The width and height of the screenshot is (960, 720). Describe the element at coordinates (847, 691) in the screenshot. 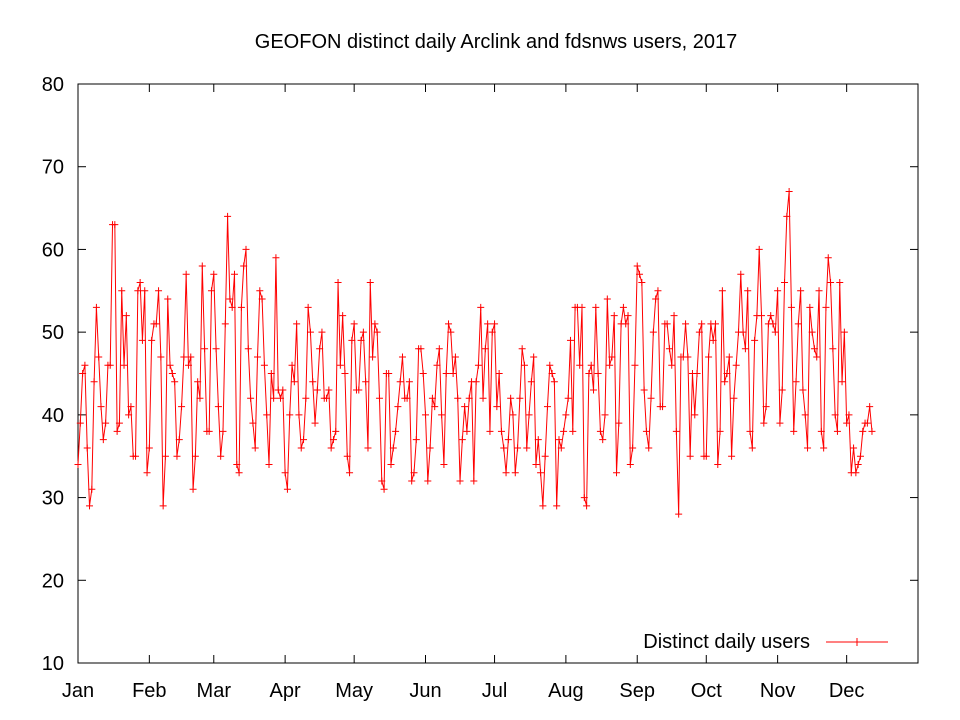

I see `x-tick-label: Dec` at that location.